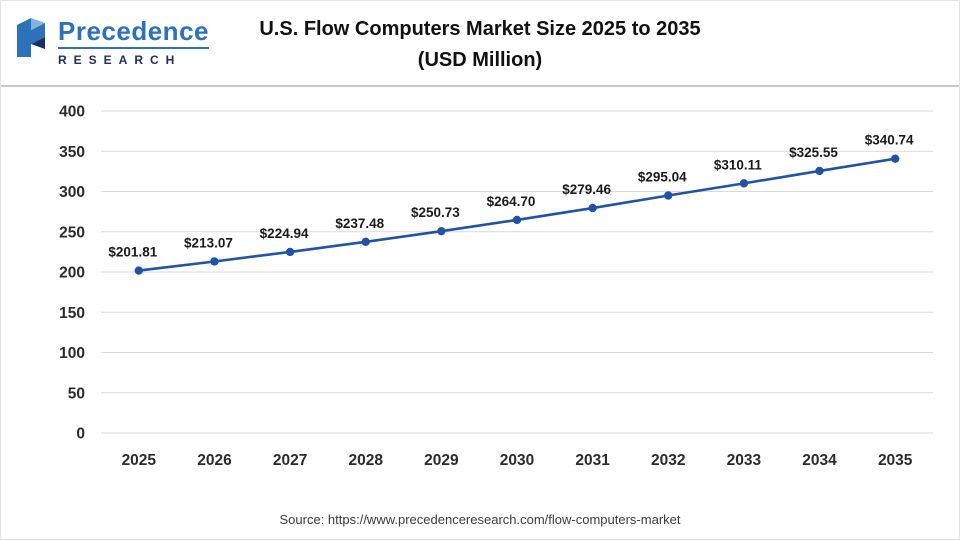  What do you see at coordinates (72, 232) in the screenshot?
I see `y-axis-tick-label: 250` at bounding box center [72, 232].